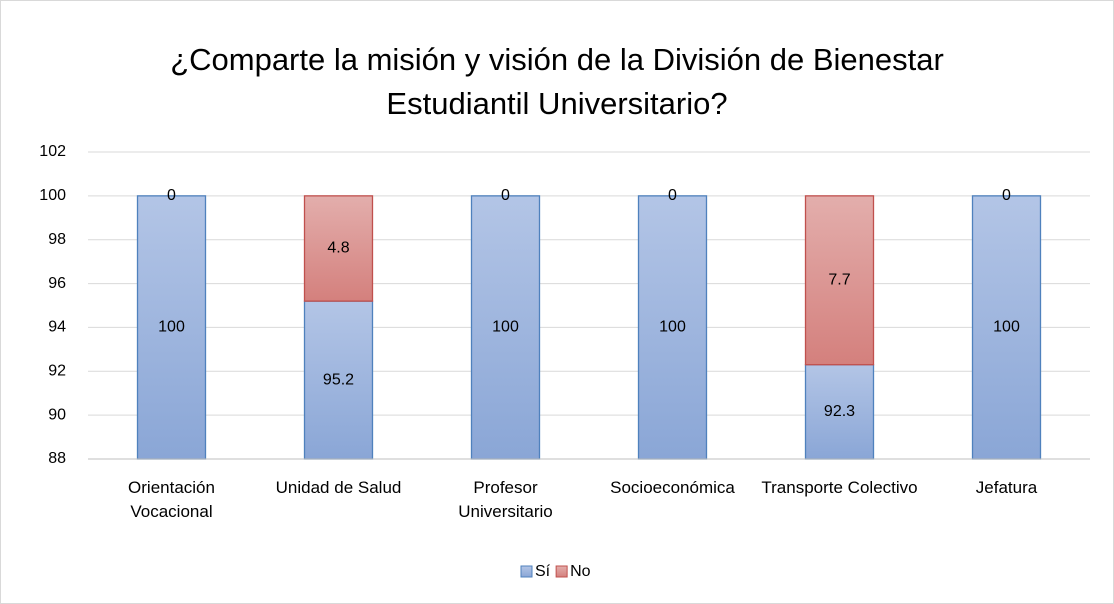 This screenshot has height=604, width=1114. Describe the element at coordinates (839, 487) in the screenshot. I see `x-tick-label: Transporte Colectivo` at that location.